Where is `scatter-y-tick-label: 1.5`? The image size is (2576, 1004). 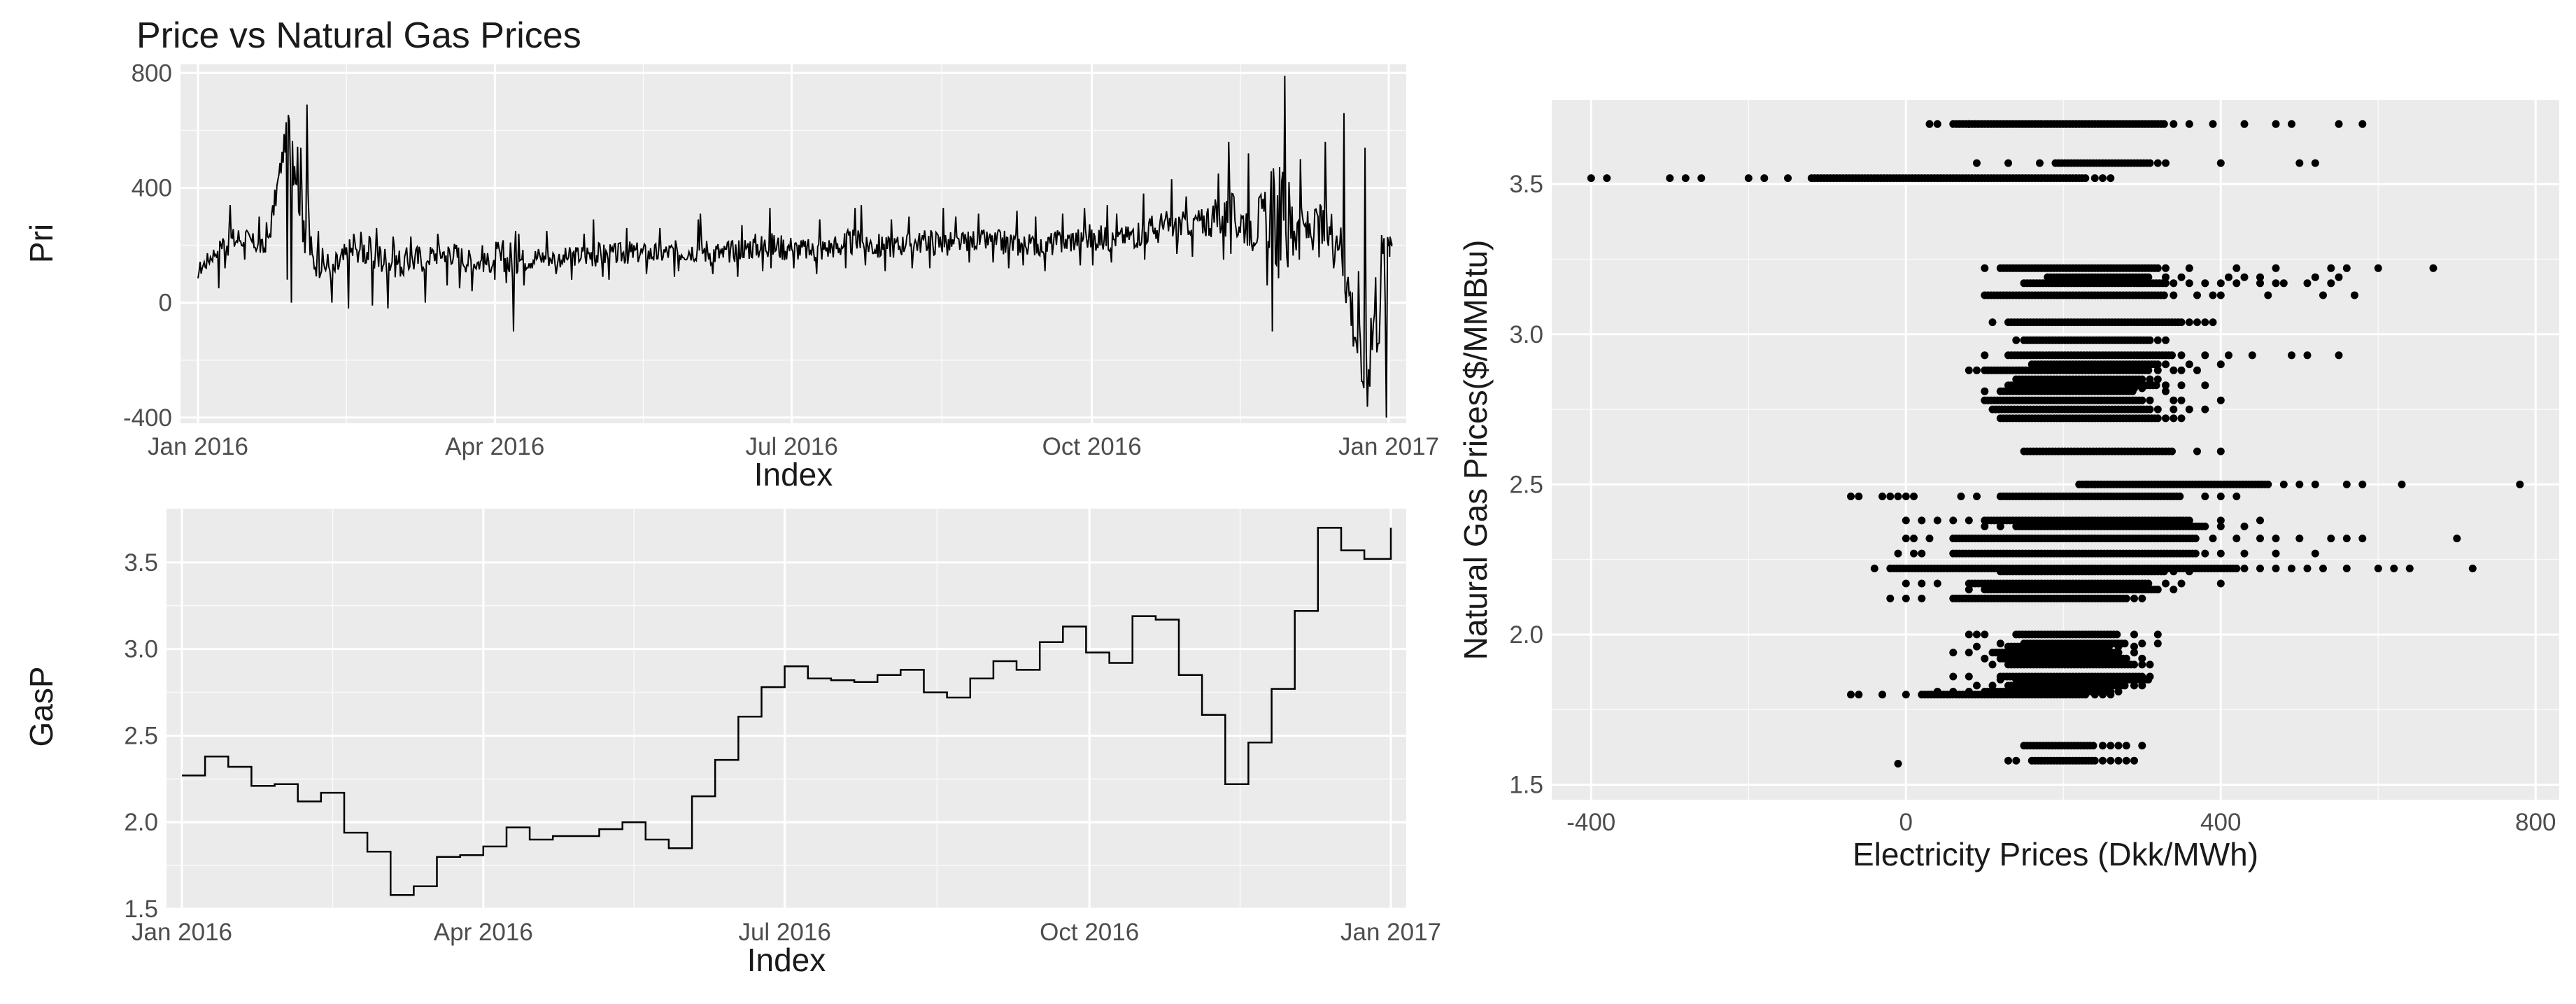 scatter-y-tick-label: 1.5 is located at coordinates (1526, 785).